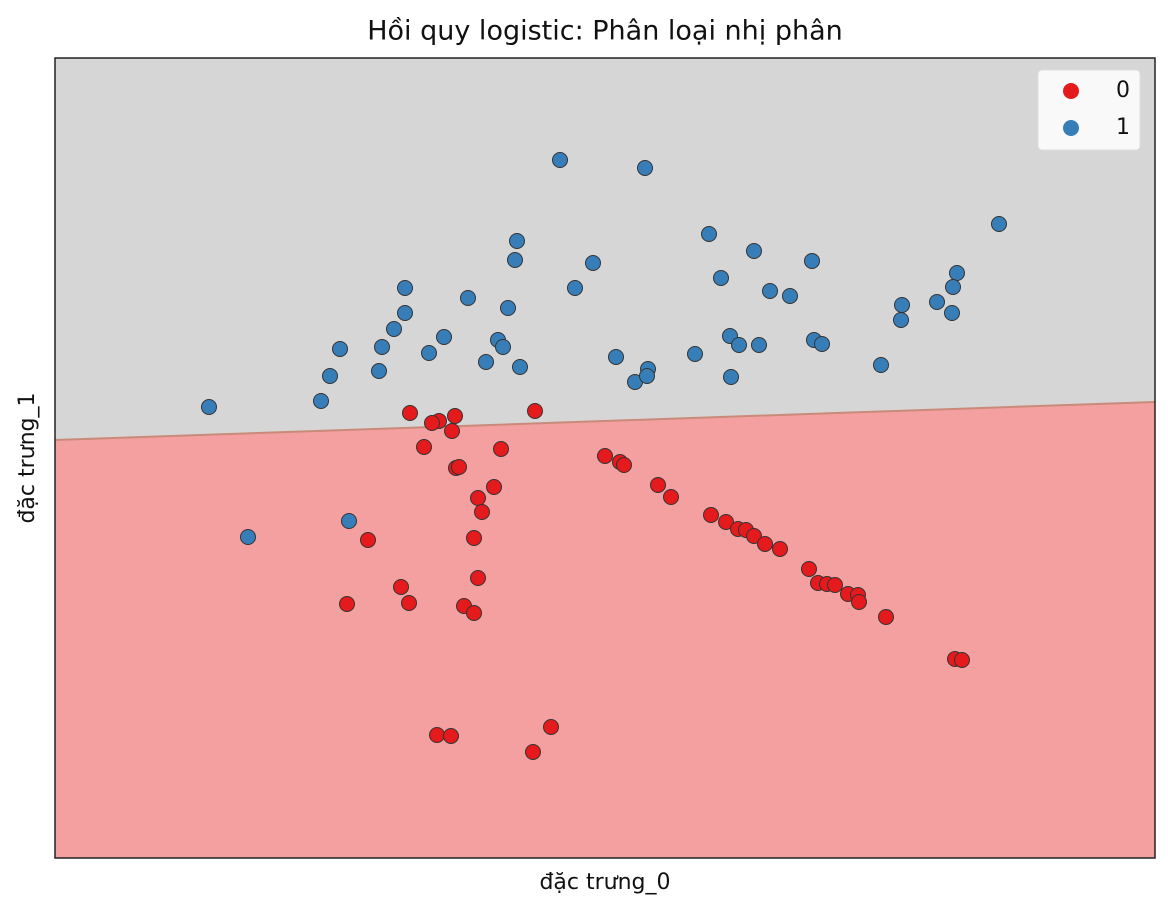 The width and height of the screenshot is (1168, 916). I want to click on chart-title: Hồi quy logistic: Phân loại nhị phân, so click(605, 31).